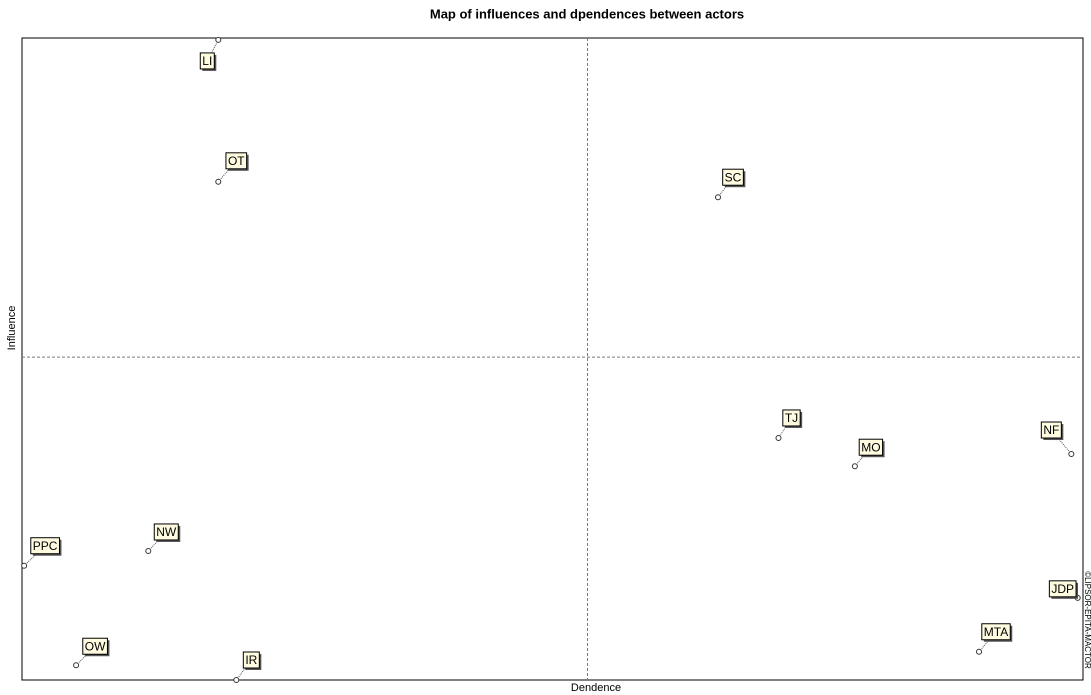 Image resolution: width=1091 pixels, height=695 pixels. I want to click on point-label: TJ, so click(791, 418).